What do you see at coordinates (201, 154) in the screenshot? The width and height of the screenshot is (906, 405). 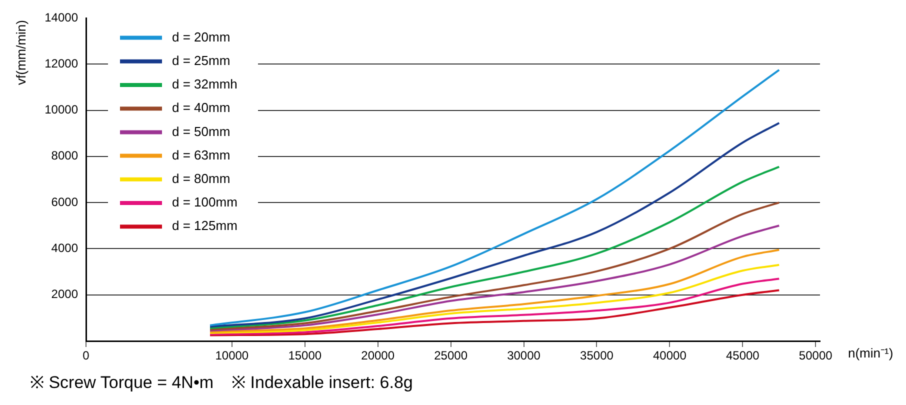 I see `legend-label: d = 63mm` at bounding box center [201, 154].